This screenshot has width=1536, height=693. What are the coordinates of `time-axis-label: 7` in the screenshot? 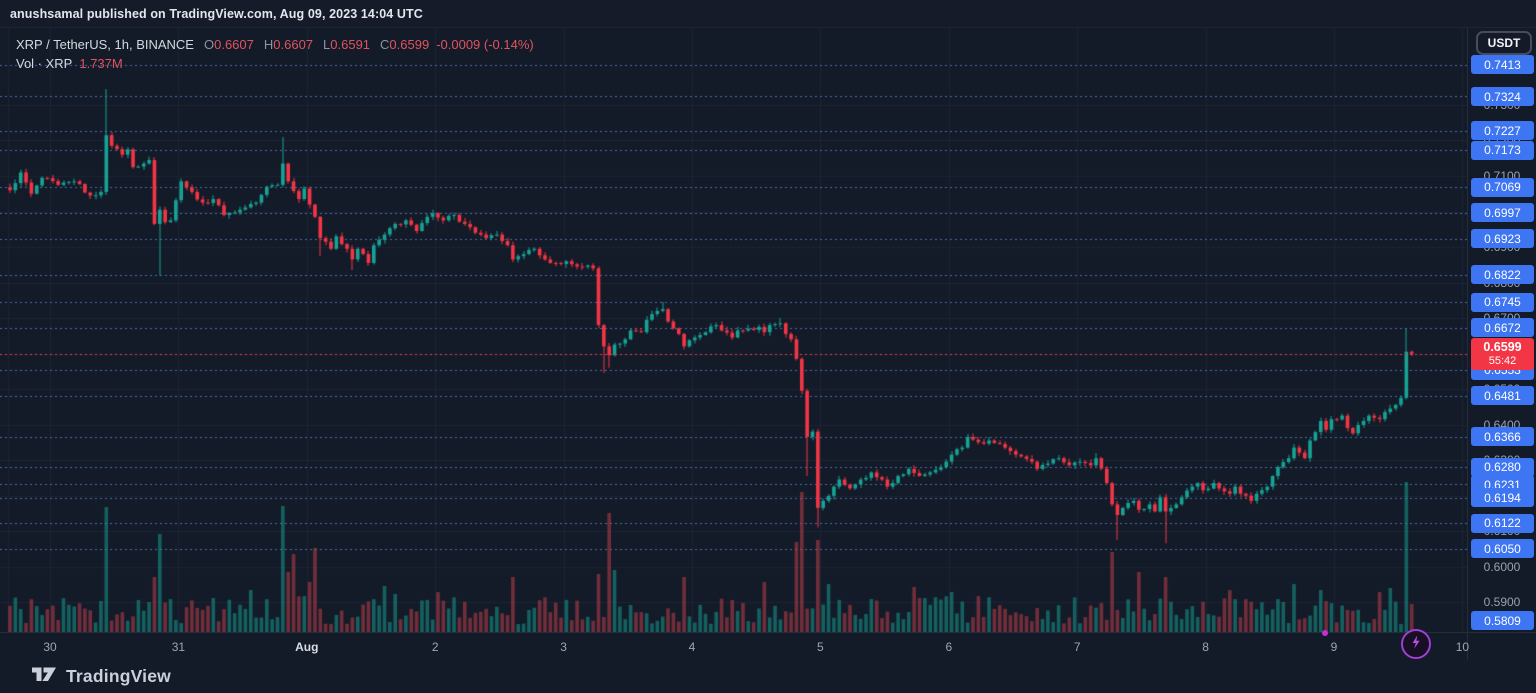 It's located at (1077, 647).